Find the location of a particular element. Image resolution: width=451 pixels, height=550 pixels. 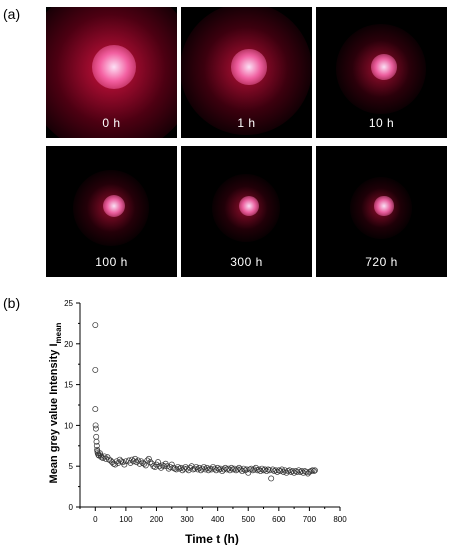

image-time-label: 1 h is located at coordinates (246, 123).